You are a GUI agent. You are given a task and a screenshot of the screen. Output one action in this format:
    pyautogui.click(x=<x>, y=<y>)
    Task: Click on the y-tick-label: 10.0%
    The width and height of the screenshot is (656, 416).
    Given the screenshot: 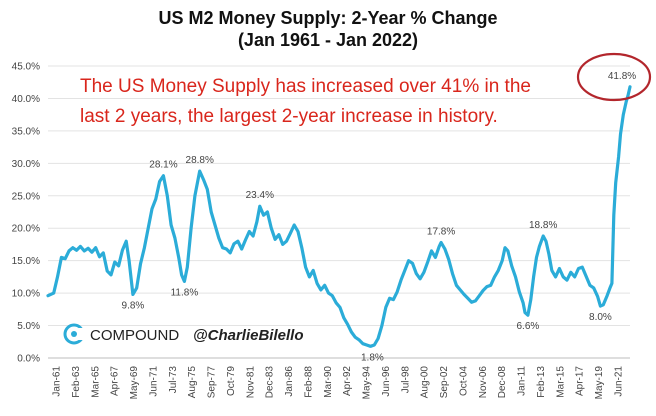 What is the action you would take?
    pyautogui.click(x=26, y=294)
    